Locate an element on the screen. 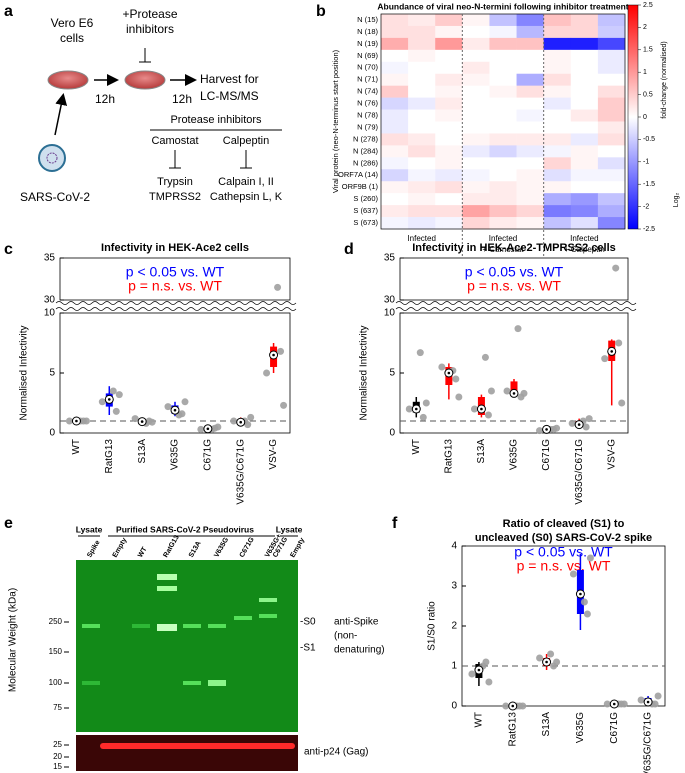 The image size is (685, 773). blot-bands is located at coordinates (179, 630).